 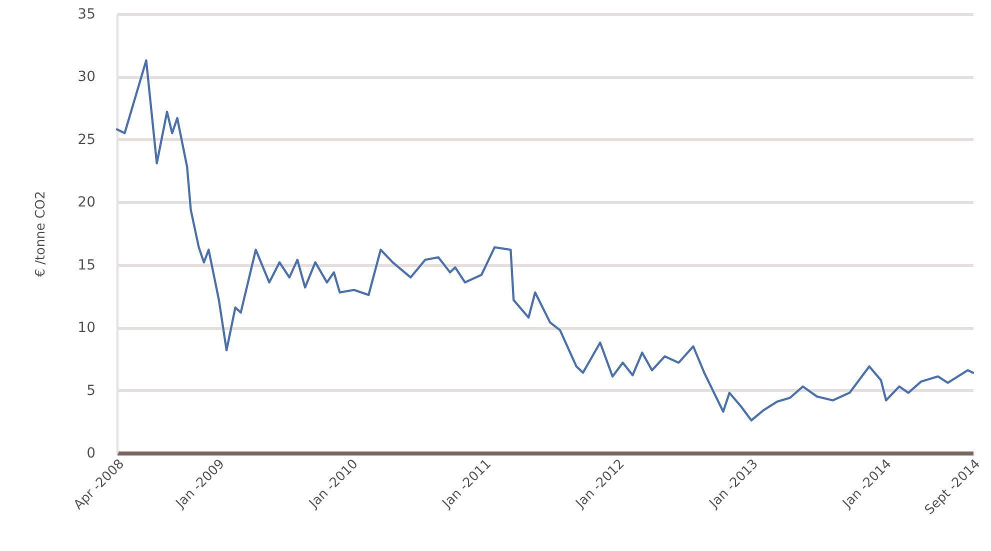 I want to click on y-axis-title: € /tonne CO2, so click(x=41, y=234).